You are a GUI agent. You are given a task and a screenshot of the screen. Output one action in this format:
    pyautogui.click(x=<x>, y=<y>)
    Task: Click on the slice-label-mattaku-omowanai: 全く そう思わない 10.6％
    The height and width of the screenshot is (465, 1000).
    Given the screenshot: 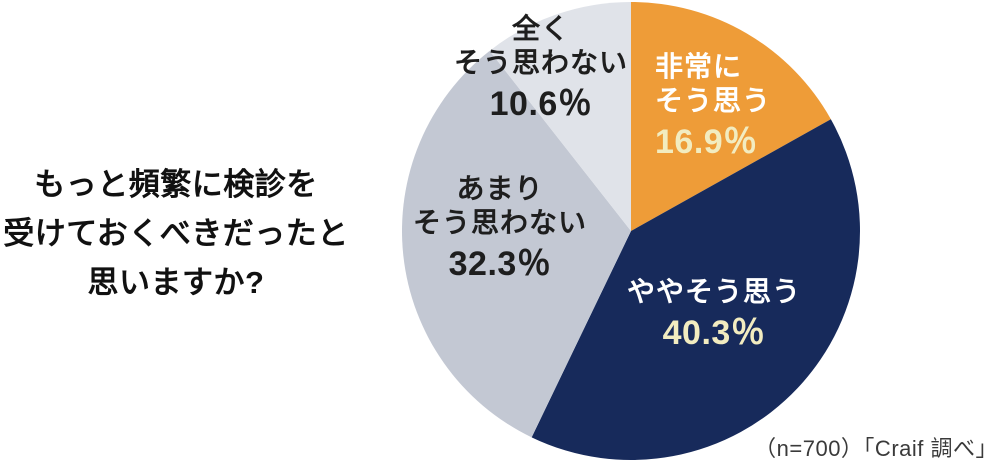 What is the action you would take?
    pyautogui.click(x=541, y=69)
    